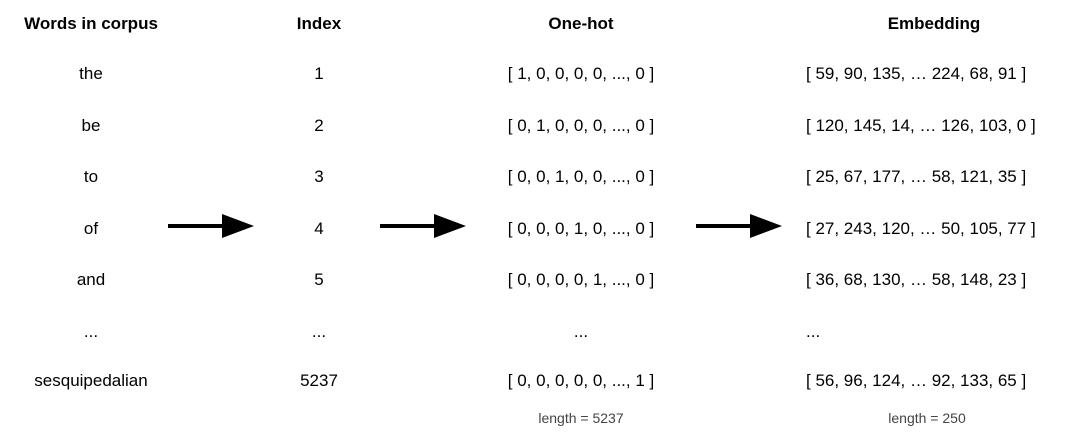  Describe the element at coordinates (934, 23) in the screenshot. I see `embedding-header: Embedding` at that location.